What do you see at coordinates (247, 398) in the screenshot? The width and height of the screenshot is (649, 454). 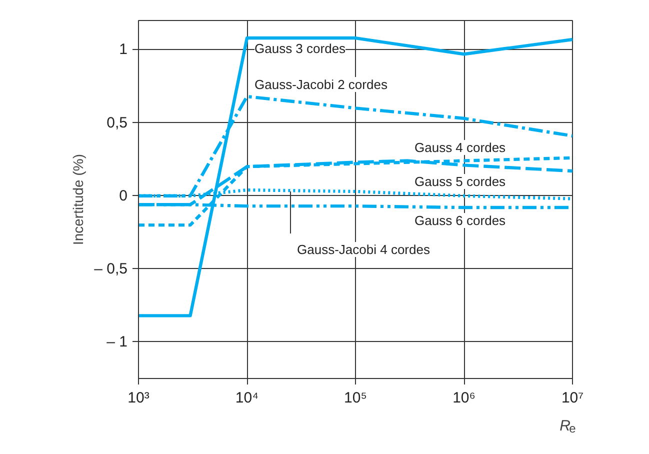 I see `x-tick-label: 10⁴` at bounding box center [247, 398].